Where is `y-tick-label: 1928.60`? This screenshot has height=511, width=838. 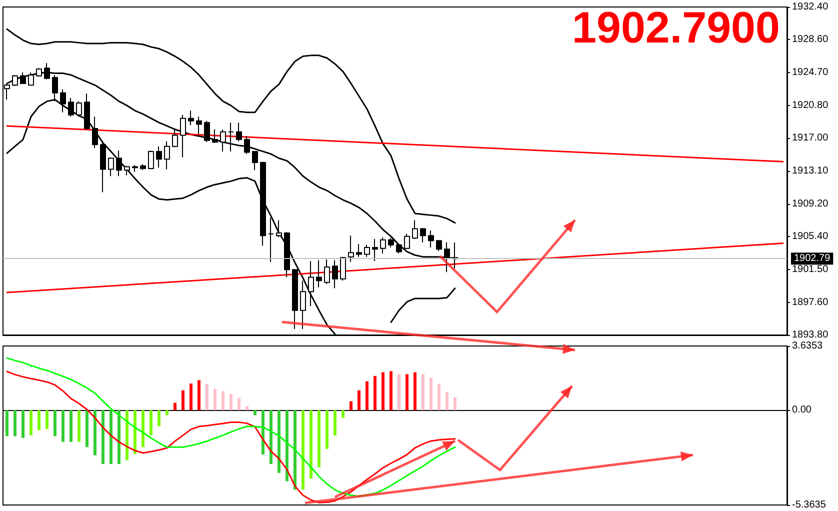
y-tick-label: 1928.60 is located at coordinates (810, 39).